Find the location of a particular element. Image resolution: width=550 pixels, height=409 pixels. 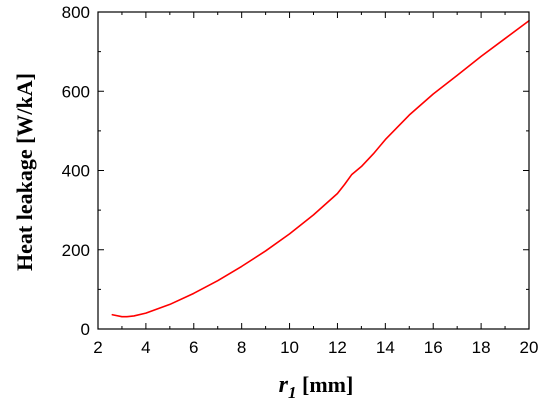

x-tick-label: 6 is located at coordinates (193, 347).